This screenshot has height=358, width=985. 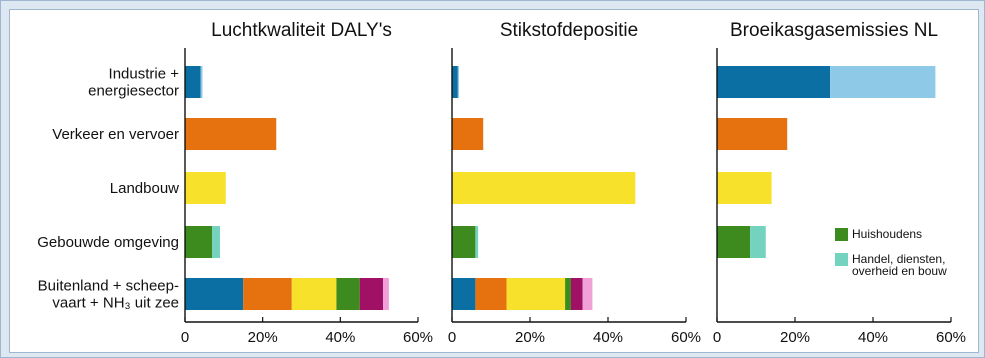 What do you see at coordinates (569, 30) in the screenshot?
I see `panel-title: Stikstofdepositie` at bounding box center [569, 30].